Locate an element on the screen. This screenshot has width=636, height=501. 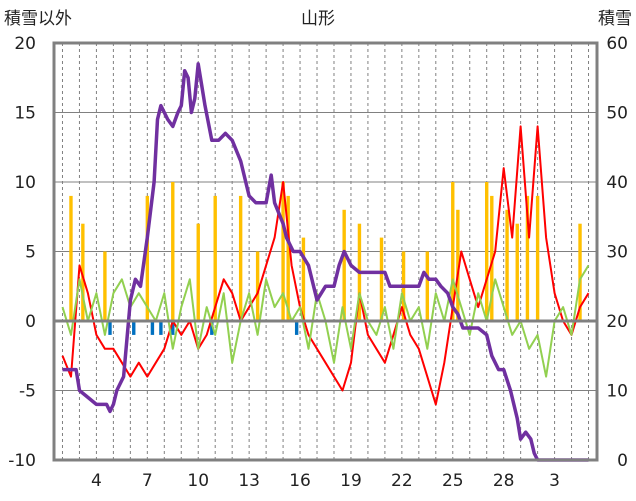
x-tick-label: 19 is located at coordinates (351, 481).